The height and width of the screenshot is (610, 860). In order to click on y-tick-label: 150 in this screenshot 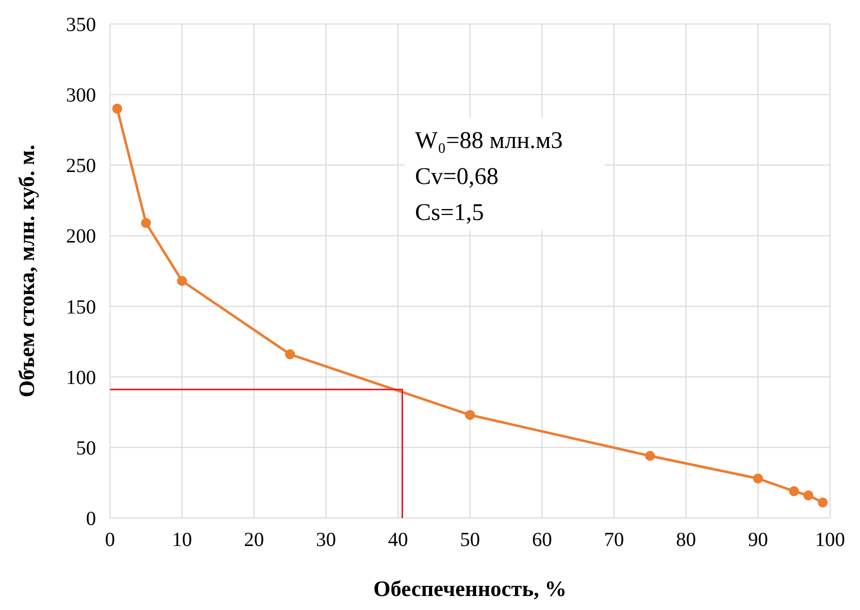, I will do `click(81, 307)`.